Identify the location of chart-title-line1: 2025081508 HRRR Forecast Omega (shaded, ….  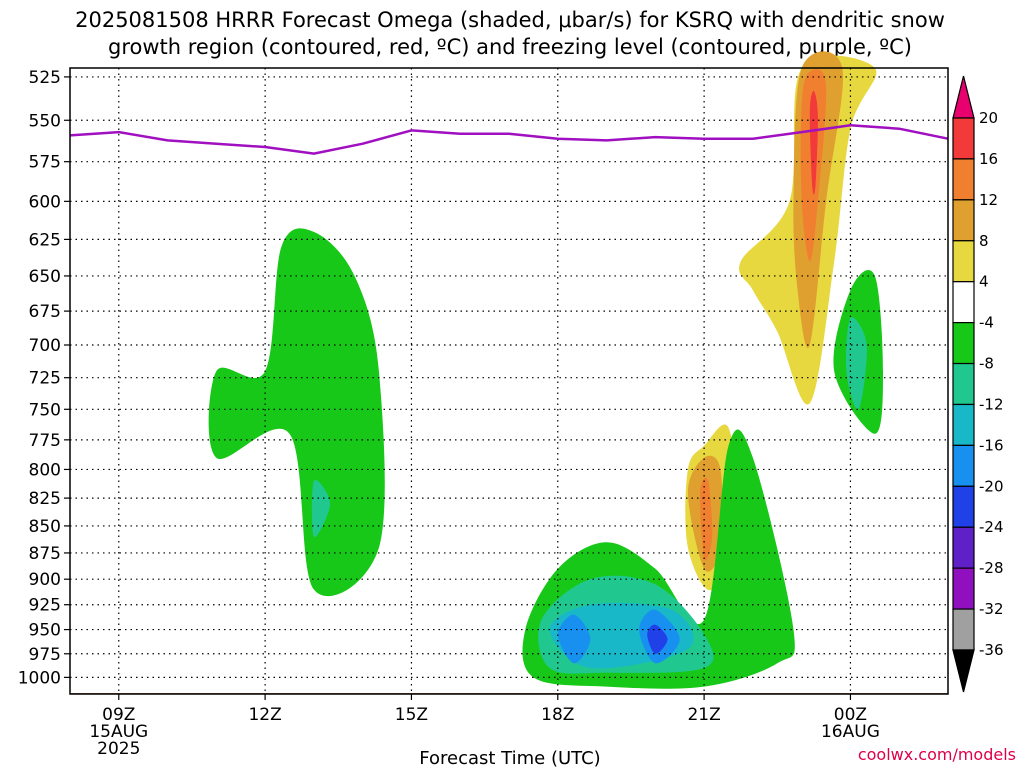
(510, 20).